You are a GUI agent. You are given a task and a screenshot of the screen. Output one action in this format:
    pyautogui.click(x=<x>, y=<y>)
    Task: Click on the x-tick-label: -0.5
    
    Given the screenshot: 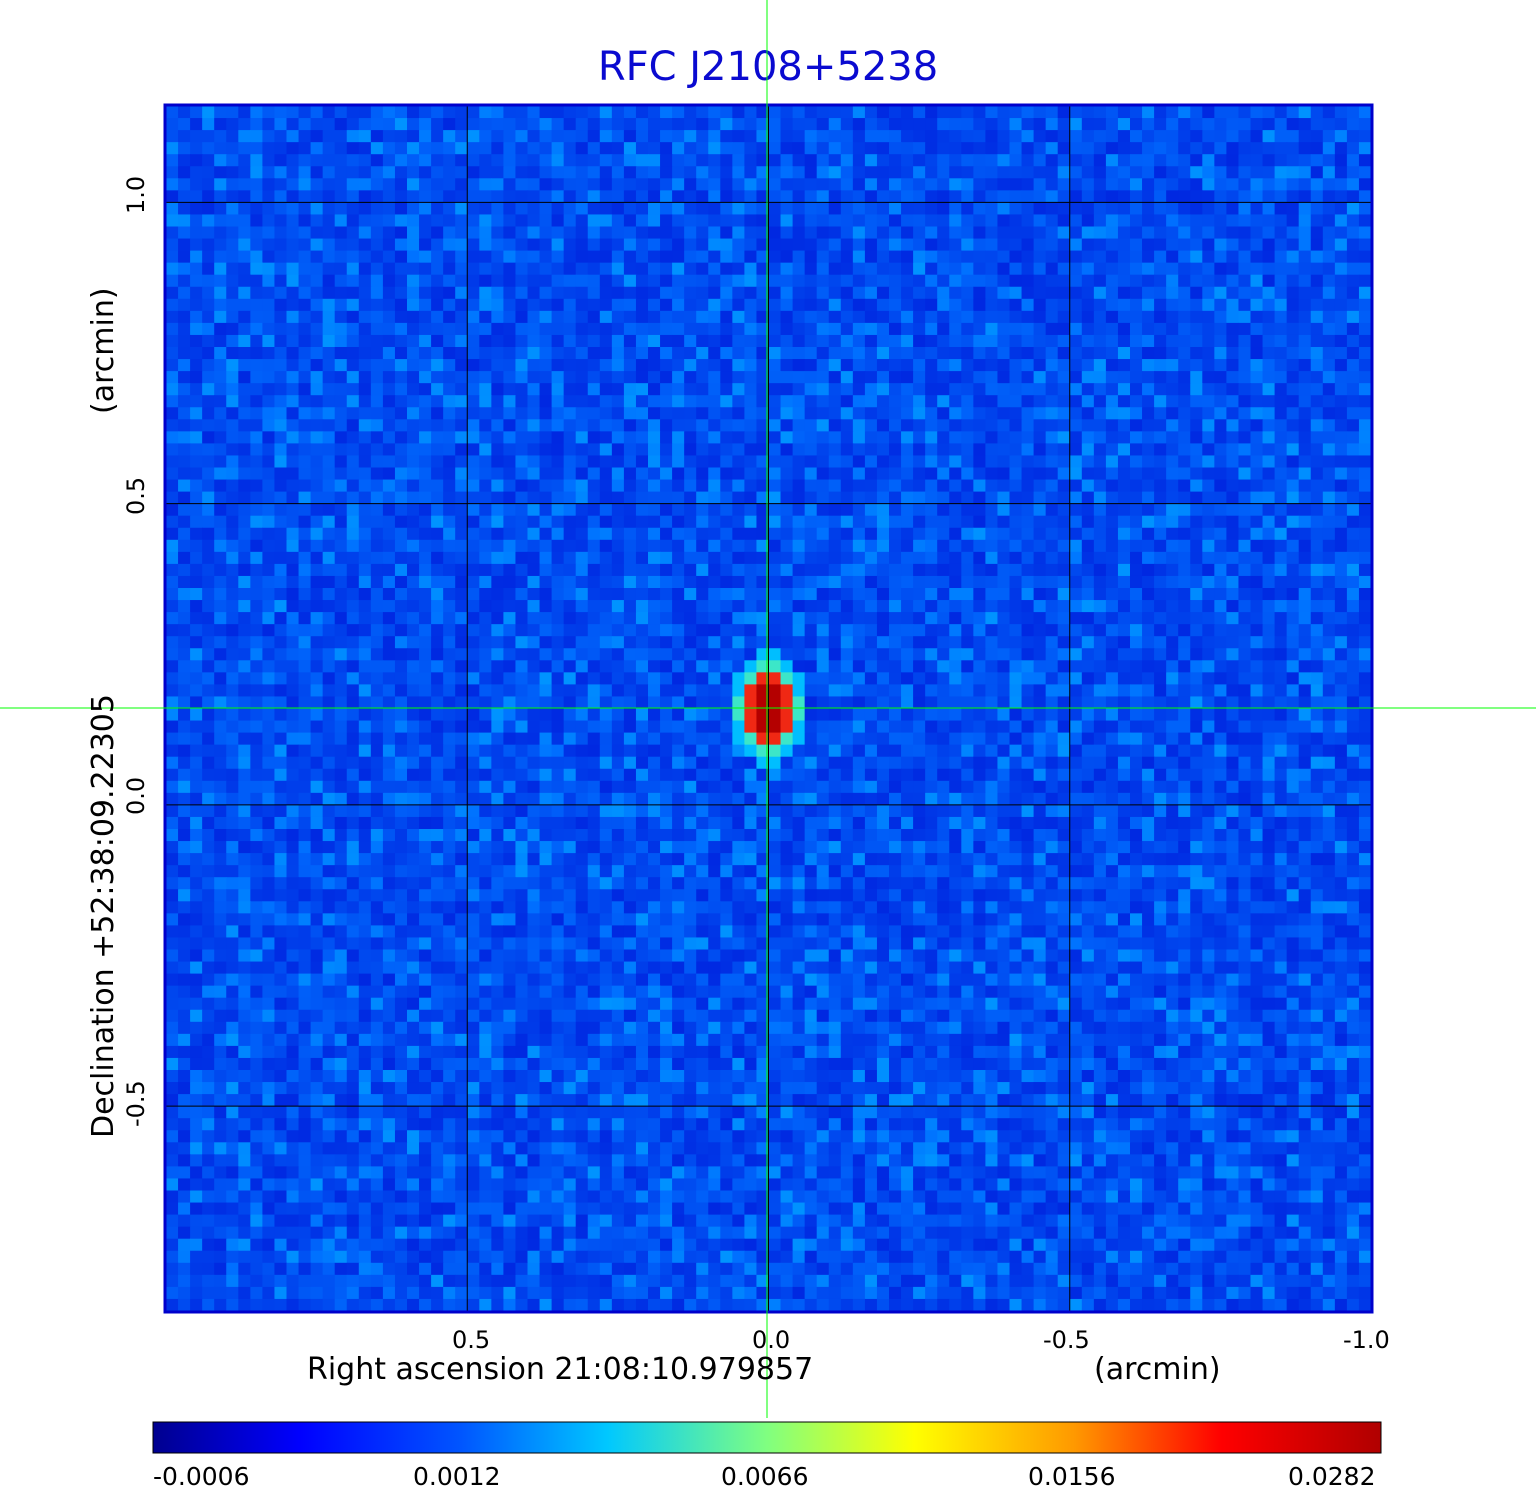 What is the action you would take?
    pyautogui.click(x=1066, y=1340)
    